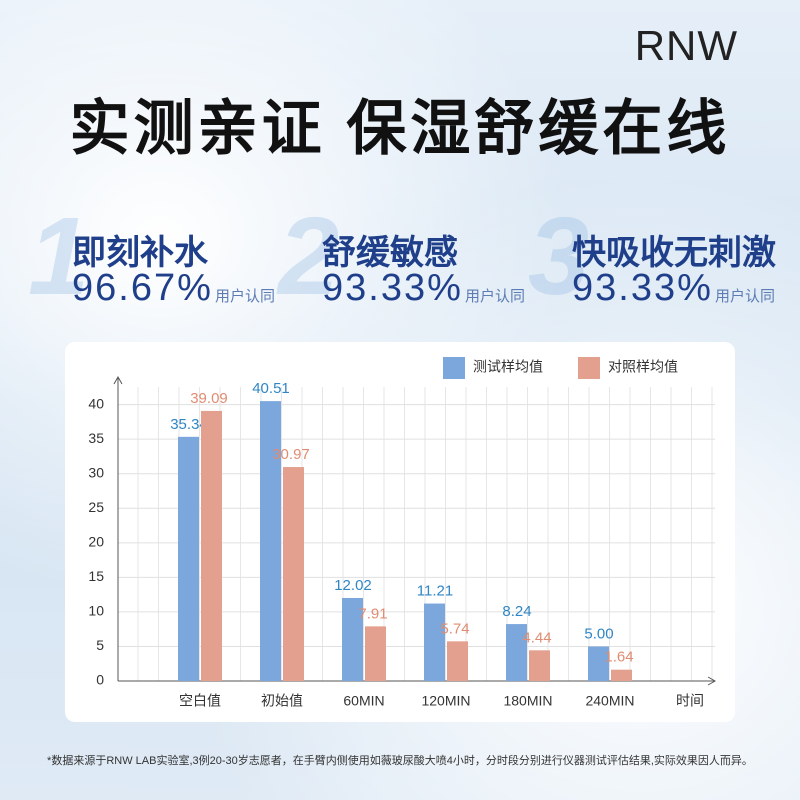 The image size is (800, 800). I want to click on value-label: 11.21, so click(435, 591).